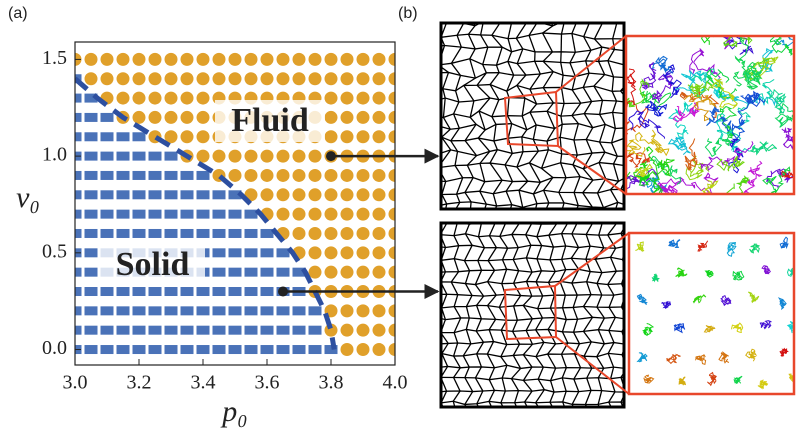  Describe the element at coordinates (18, 13) in the screenshot. I see `panel-label: (a)` at that location.